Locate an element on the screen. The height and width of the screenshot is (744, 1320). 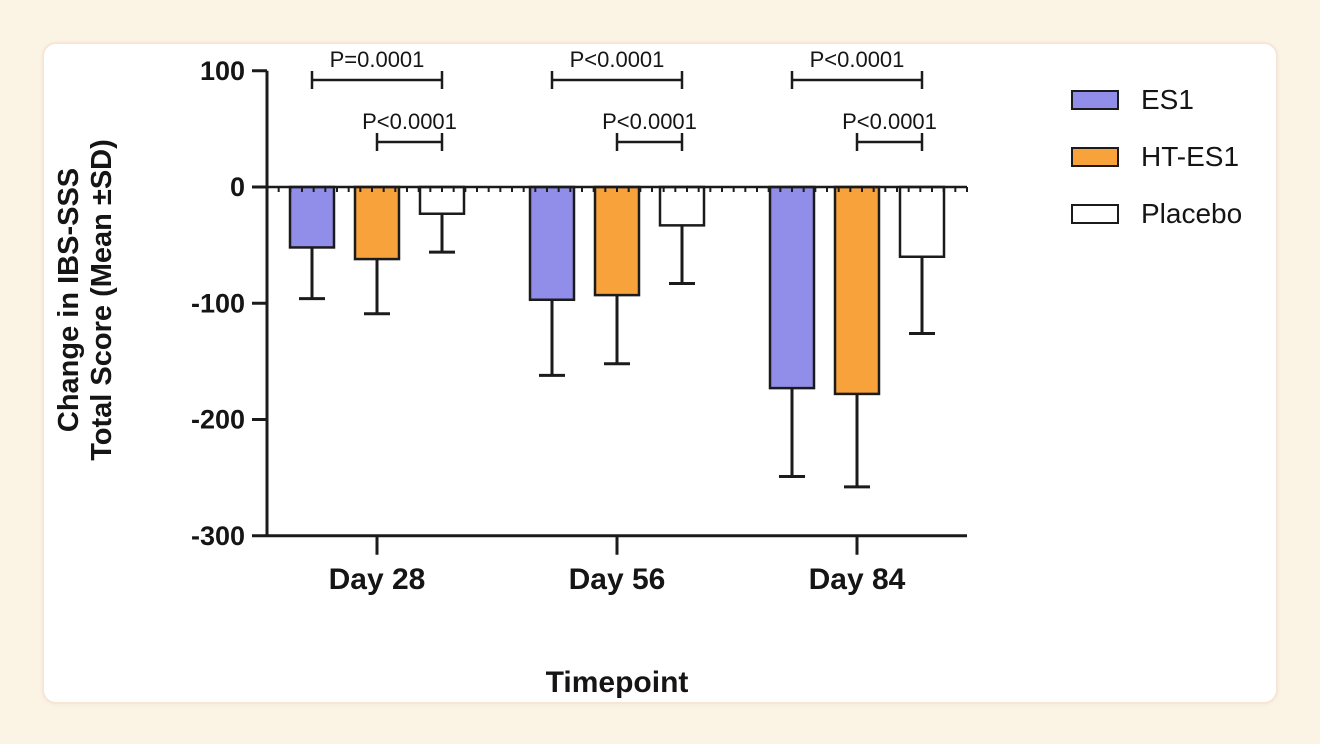
legend-item-es1: ES1 is located at coordinates (1156, 100).